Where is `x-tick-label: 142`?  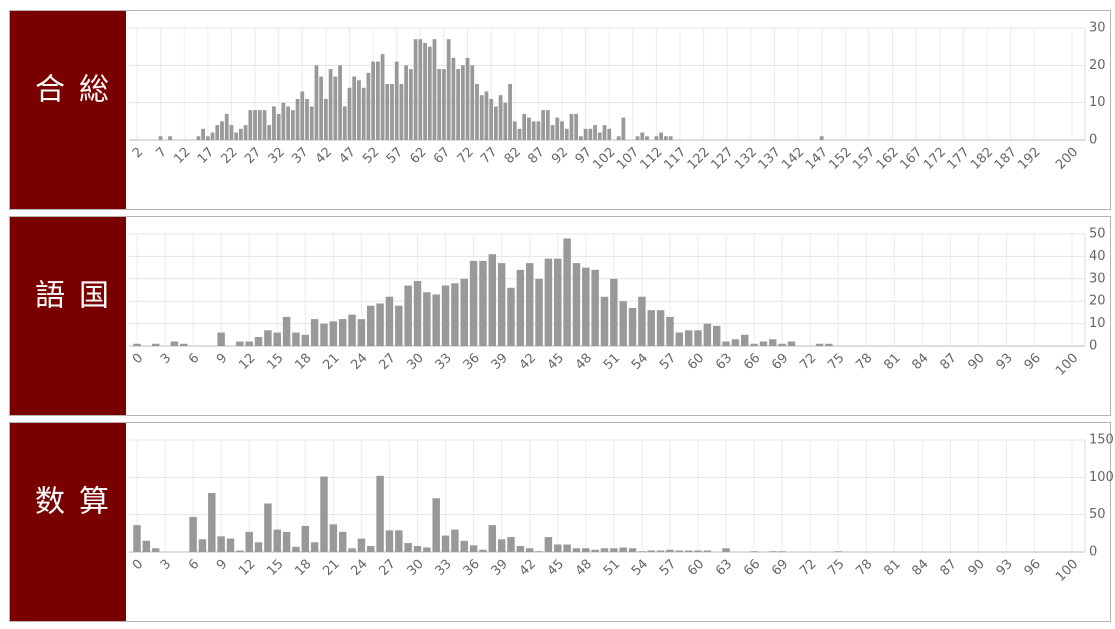 x-tick-label: 142 is located at coordinates (793, 159).